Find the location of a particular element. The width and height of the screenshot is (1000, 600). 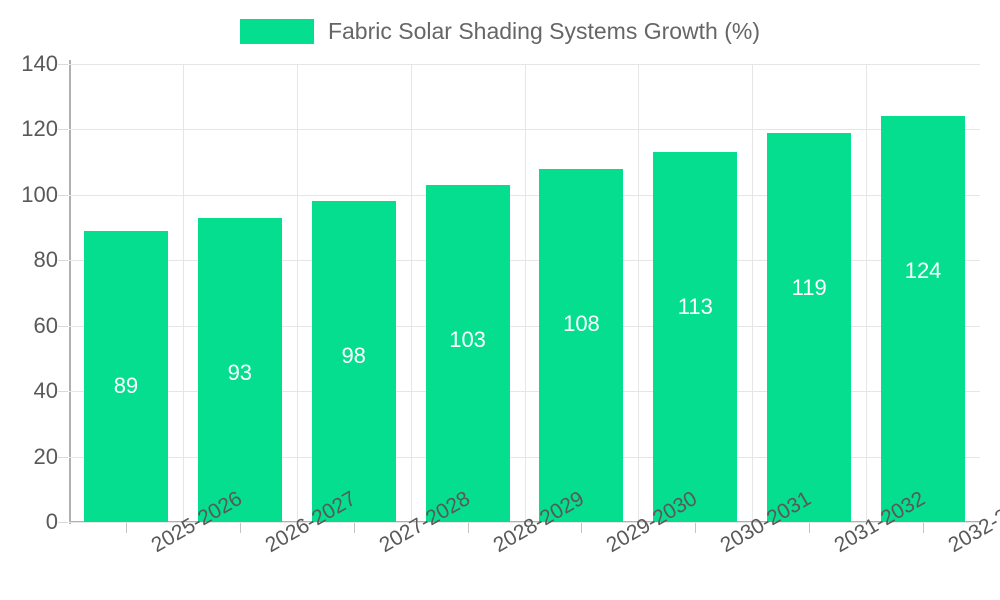

bar-value-label: 113 is located at coordinates (695, 307).